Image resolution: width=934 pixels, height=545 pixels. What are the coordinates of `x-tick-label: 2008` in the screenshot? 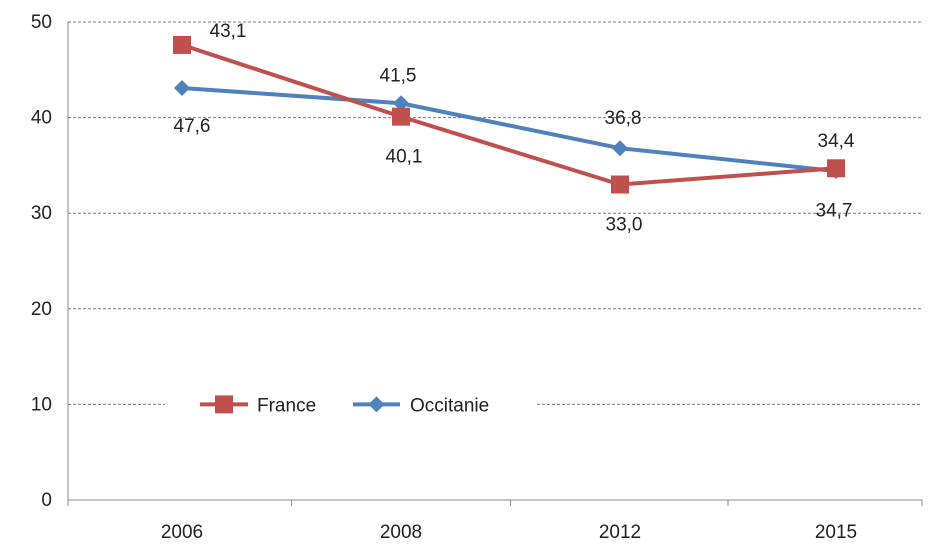 It's located at (401, 532).